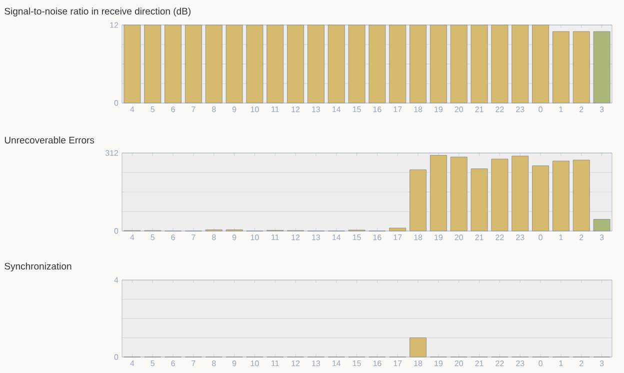 The height and width of the screenshot is (373, 624). What do you see at coordinates (111, 153) in the screenshot?
I see `y-tick-label: 312` at bounding box center [111, 153].